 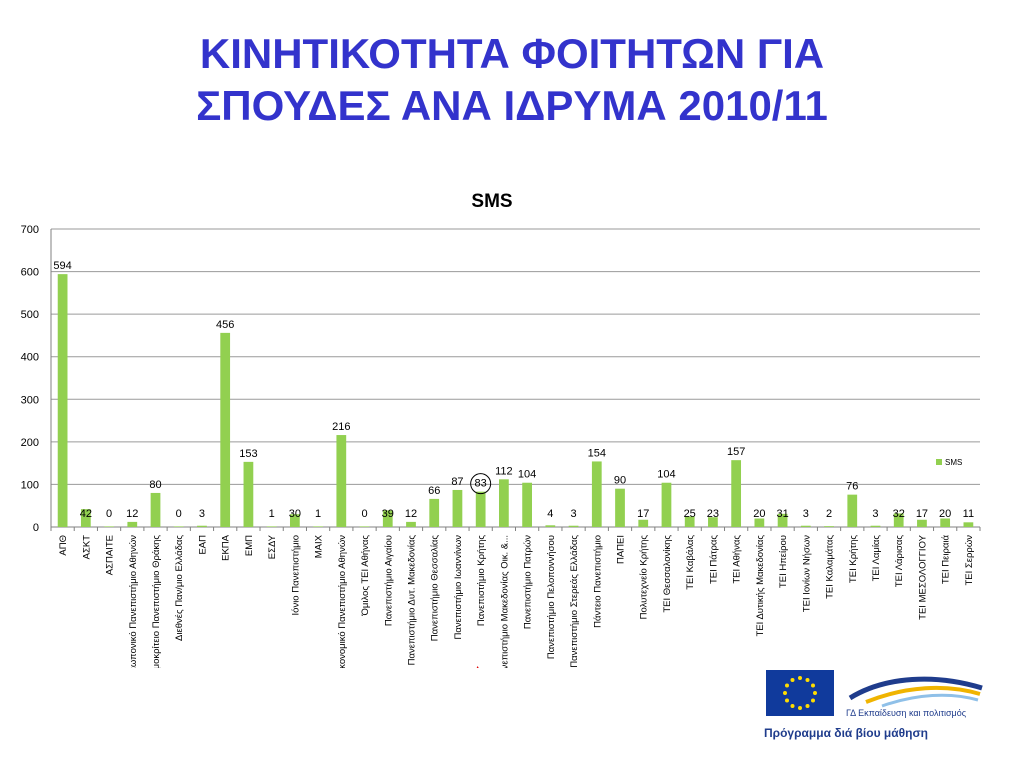 I want to click on y-tick-label: 0, so click(x=36, y=528).